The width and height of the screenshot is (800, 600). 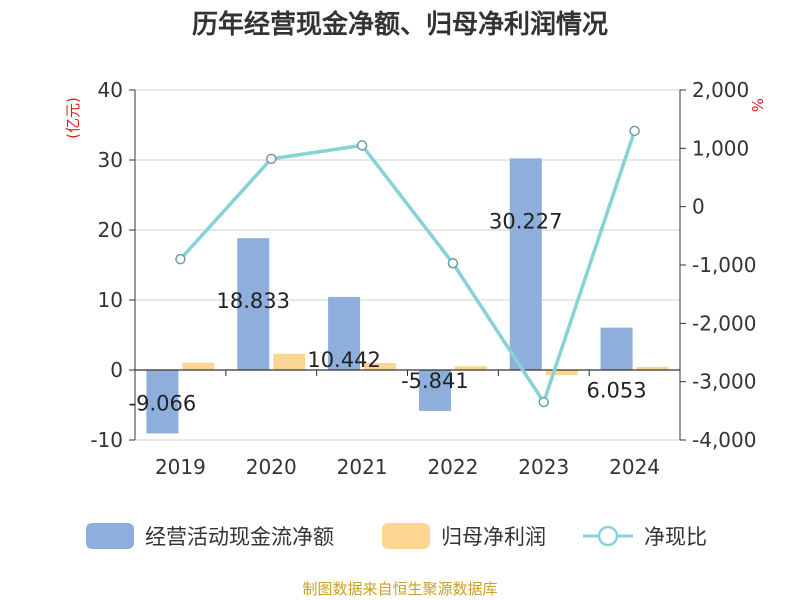 I want to click on data-source-note: 制图数据来自恒生聚源数据库, so click(x=400, y=589).